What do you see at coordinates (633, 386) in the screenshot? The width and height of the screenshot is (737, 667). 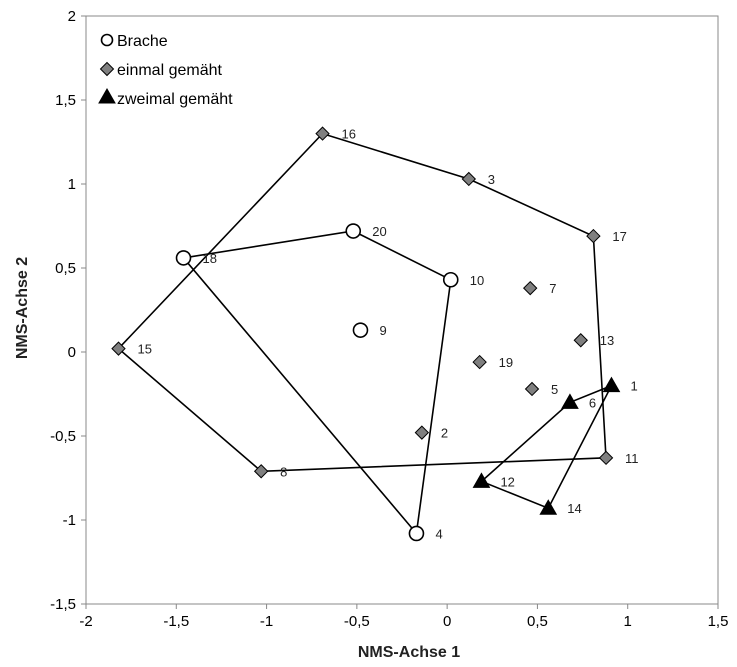 I see `point-label: 1` at bounding box center [633, 386].